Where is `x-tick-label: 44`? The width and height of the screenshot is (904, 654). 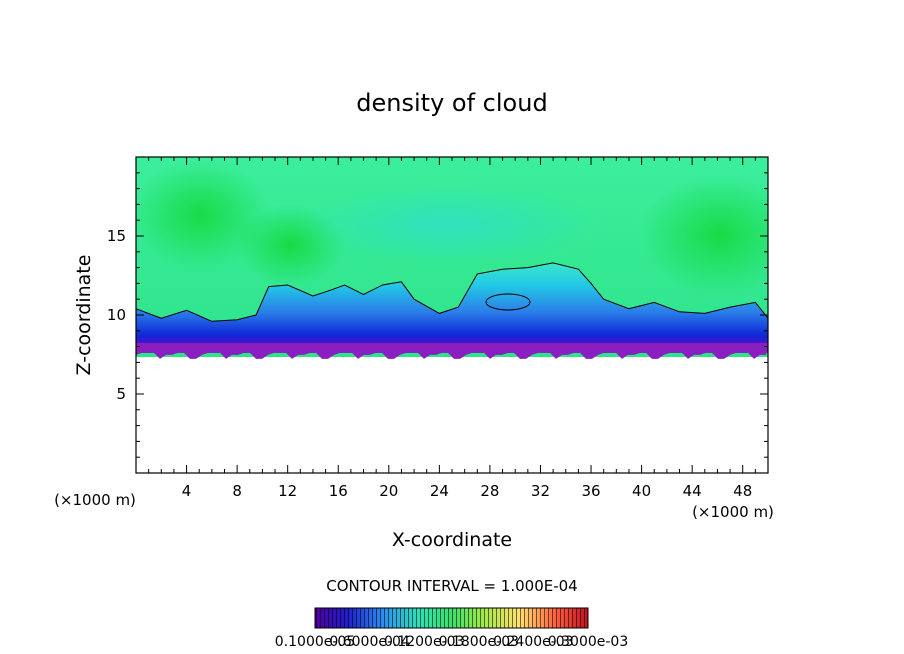
x-tick-label: 44 is located at coordinates (692, 491).